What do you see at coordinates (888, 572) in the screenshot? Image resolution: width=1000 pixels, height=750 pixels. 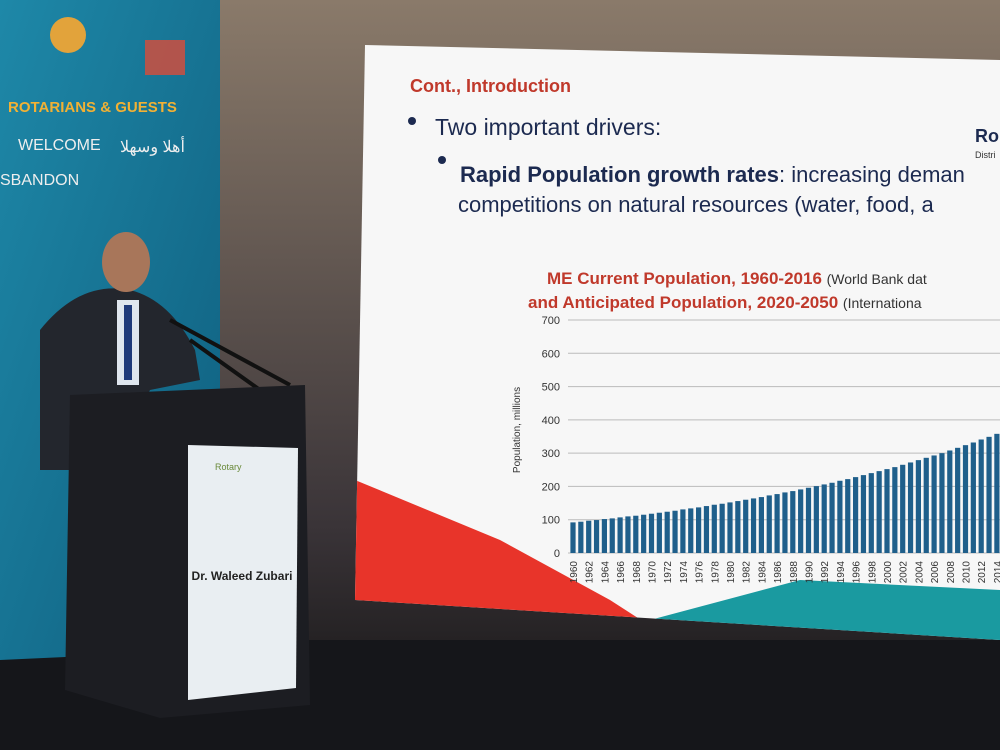 I see `x-tick-label: 2000` at bounding box center [888, 572].